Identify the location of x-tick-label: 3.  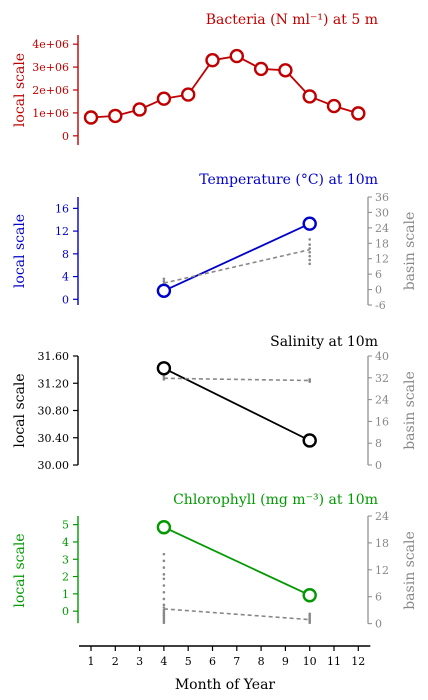
(139, 661).